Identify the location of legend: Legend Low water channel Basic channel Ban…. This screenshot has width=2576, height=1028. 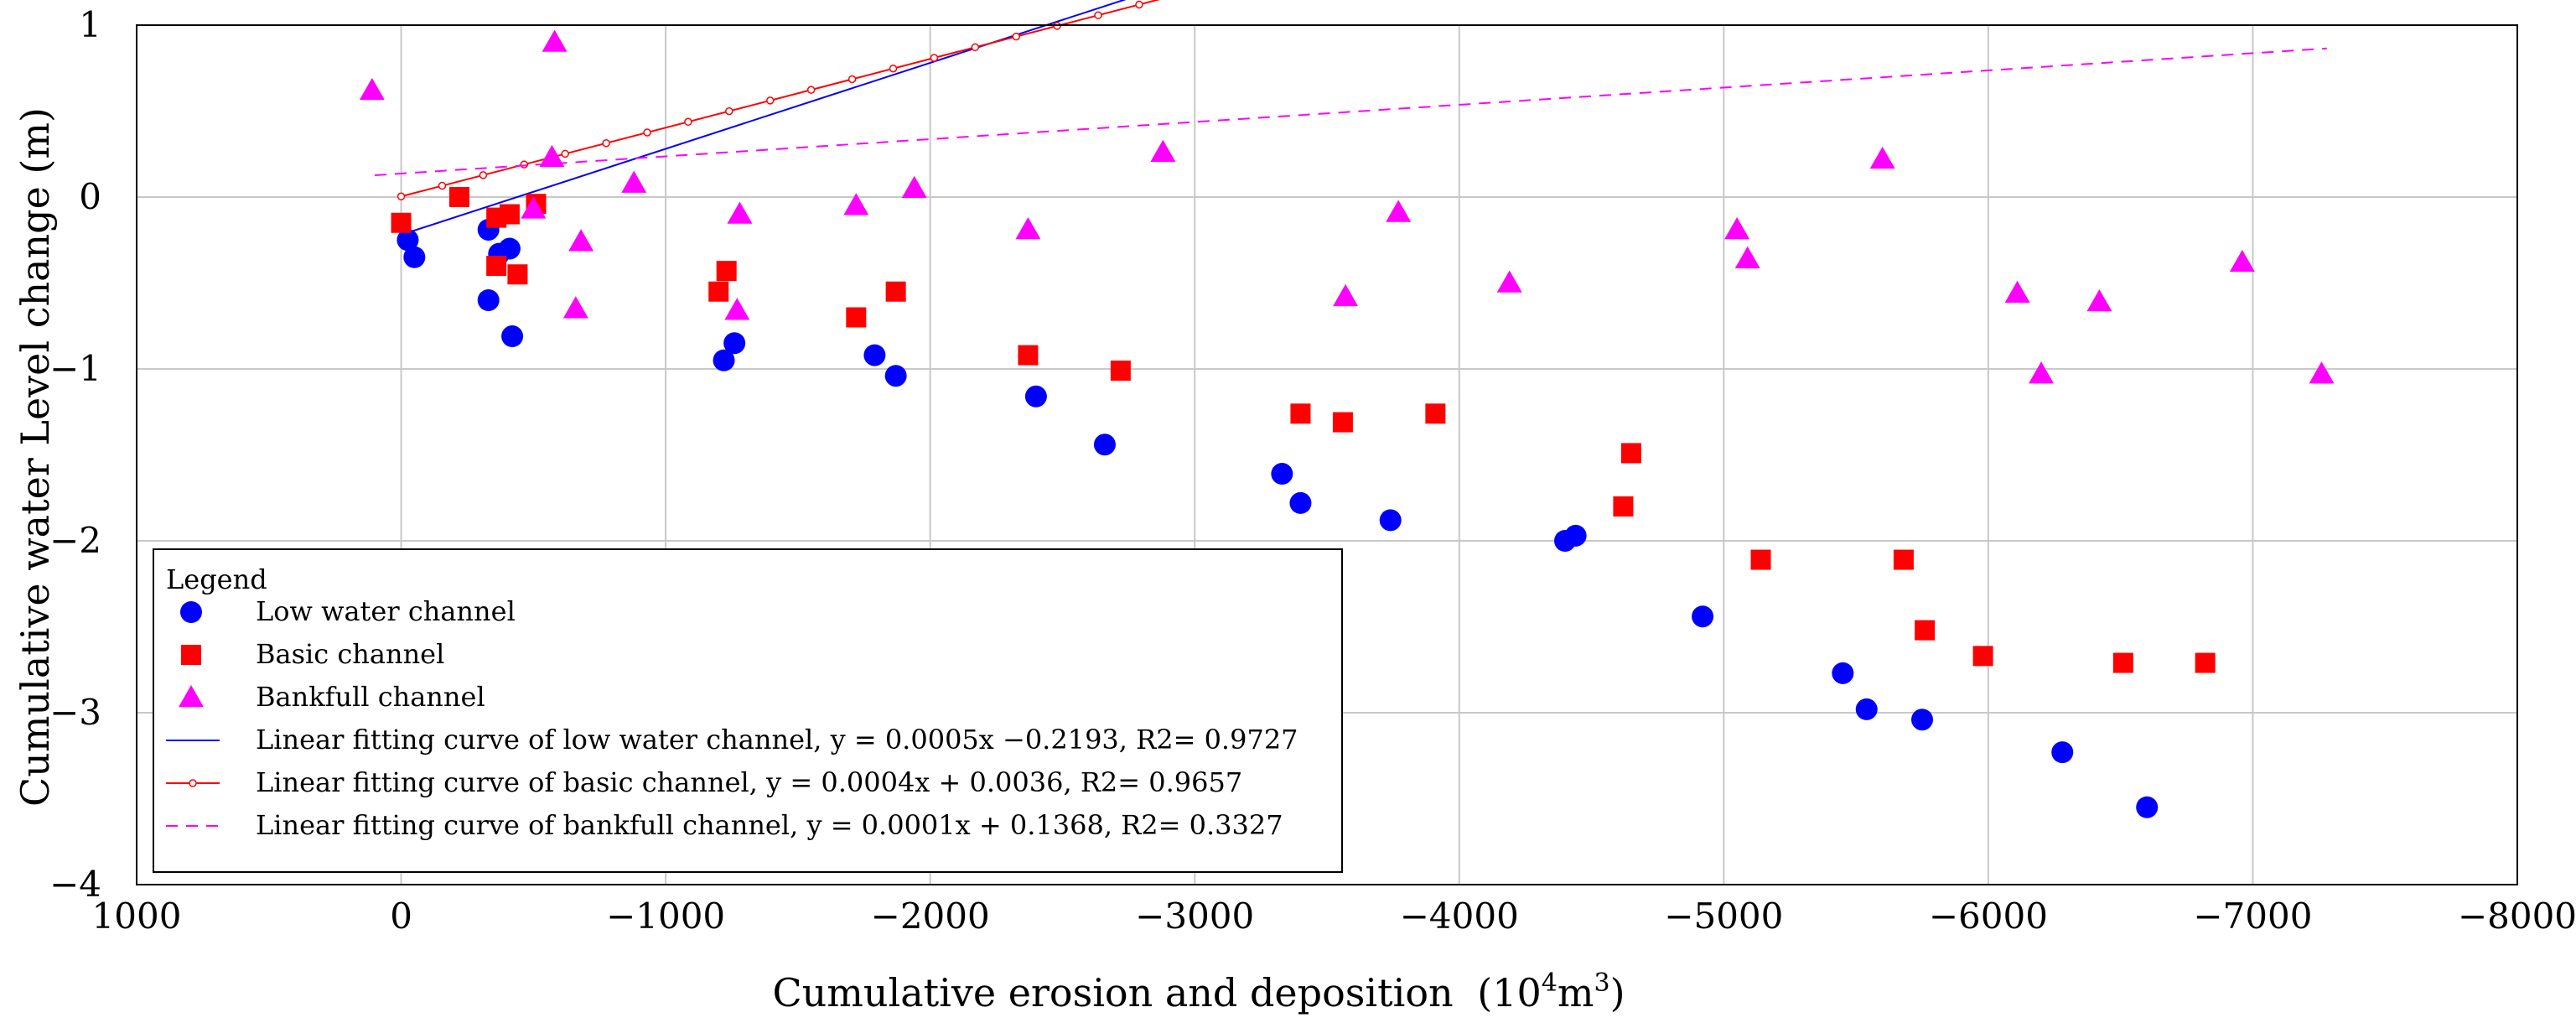
(748, 710).